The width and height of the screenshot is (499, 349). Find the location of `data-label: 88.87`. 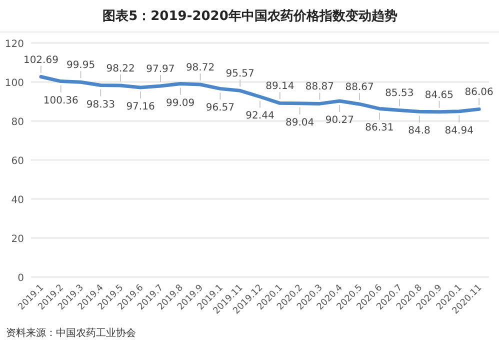

data-label: 88.87 is located at coordinates (319, 87).